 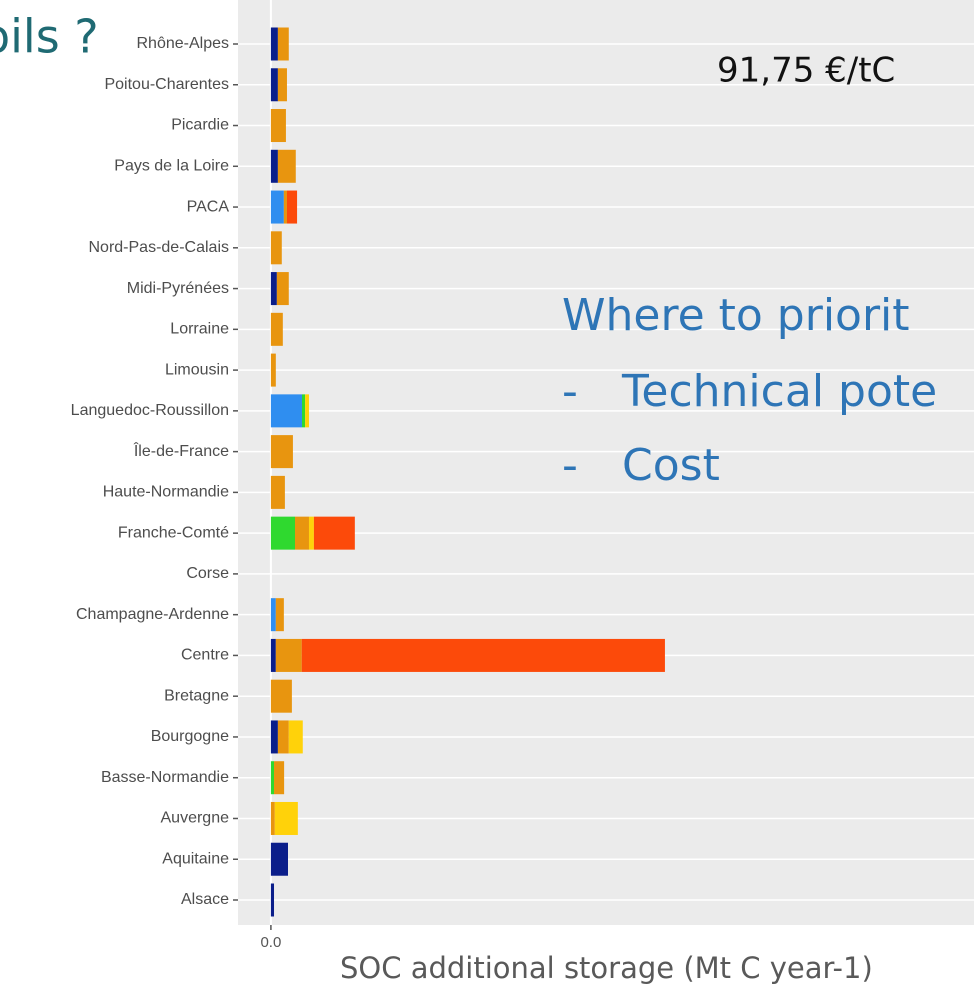 What do you see at coordinates (183, 43) in the screenshot?
I see `y-tick-label: Rhône-Alpes` at bounding box center [183, 43].